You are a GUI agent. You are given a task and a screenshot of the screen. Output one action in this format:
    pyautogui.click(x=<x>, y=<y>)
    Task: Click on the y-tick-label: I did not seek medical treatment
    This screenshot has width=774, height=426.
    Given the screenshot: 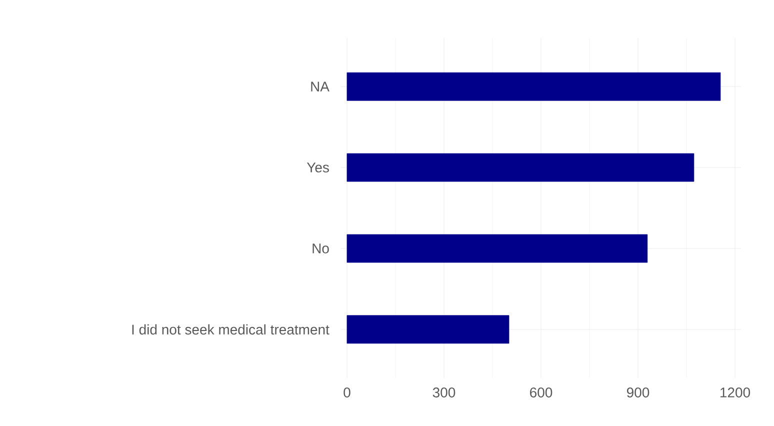 What is the action you would take?
    pyautogui.click(x=231, y=329)
    